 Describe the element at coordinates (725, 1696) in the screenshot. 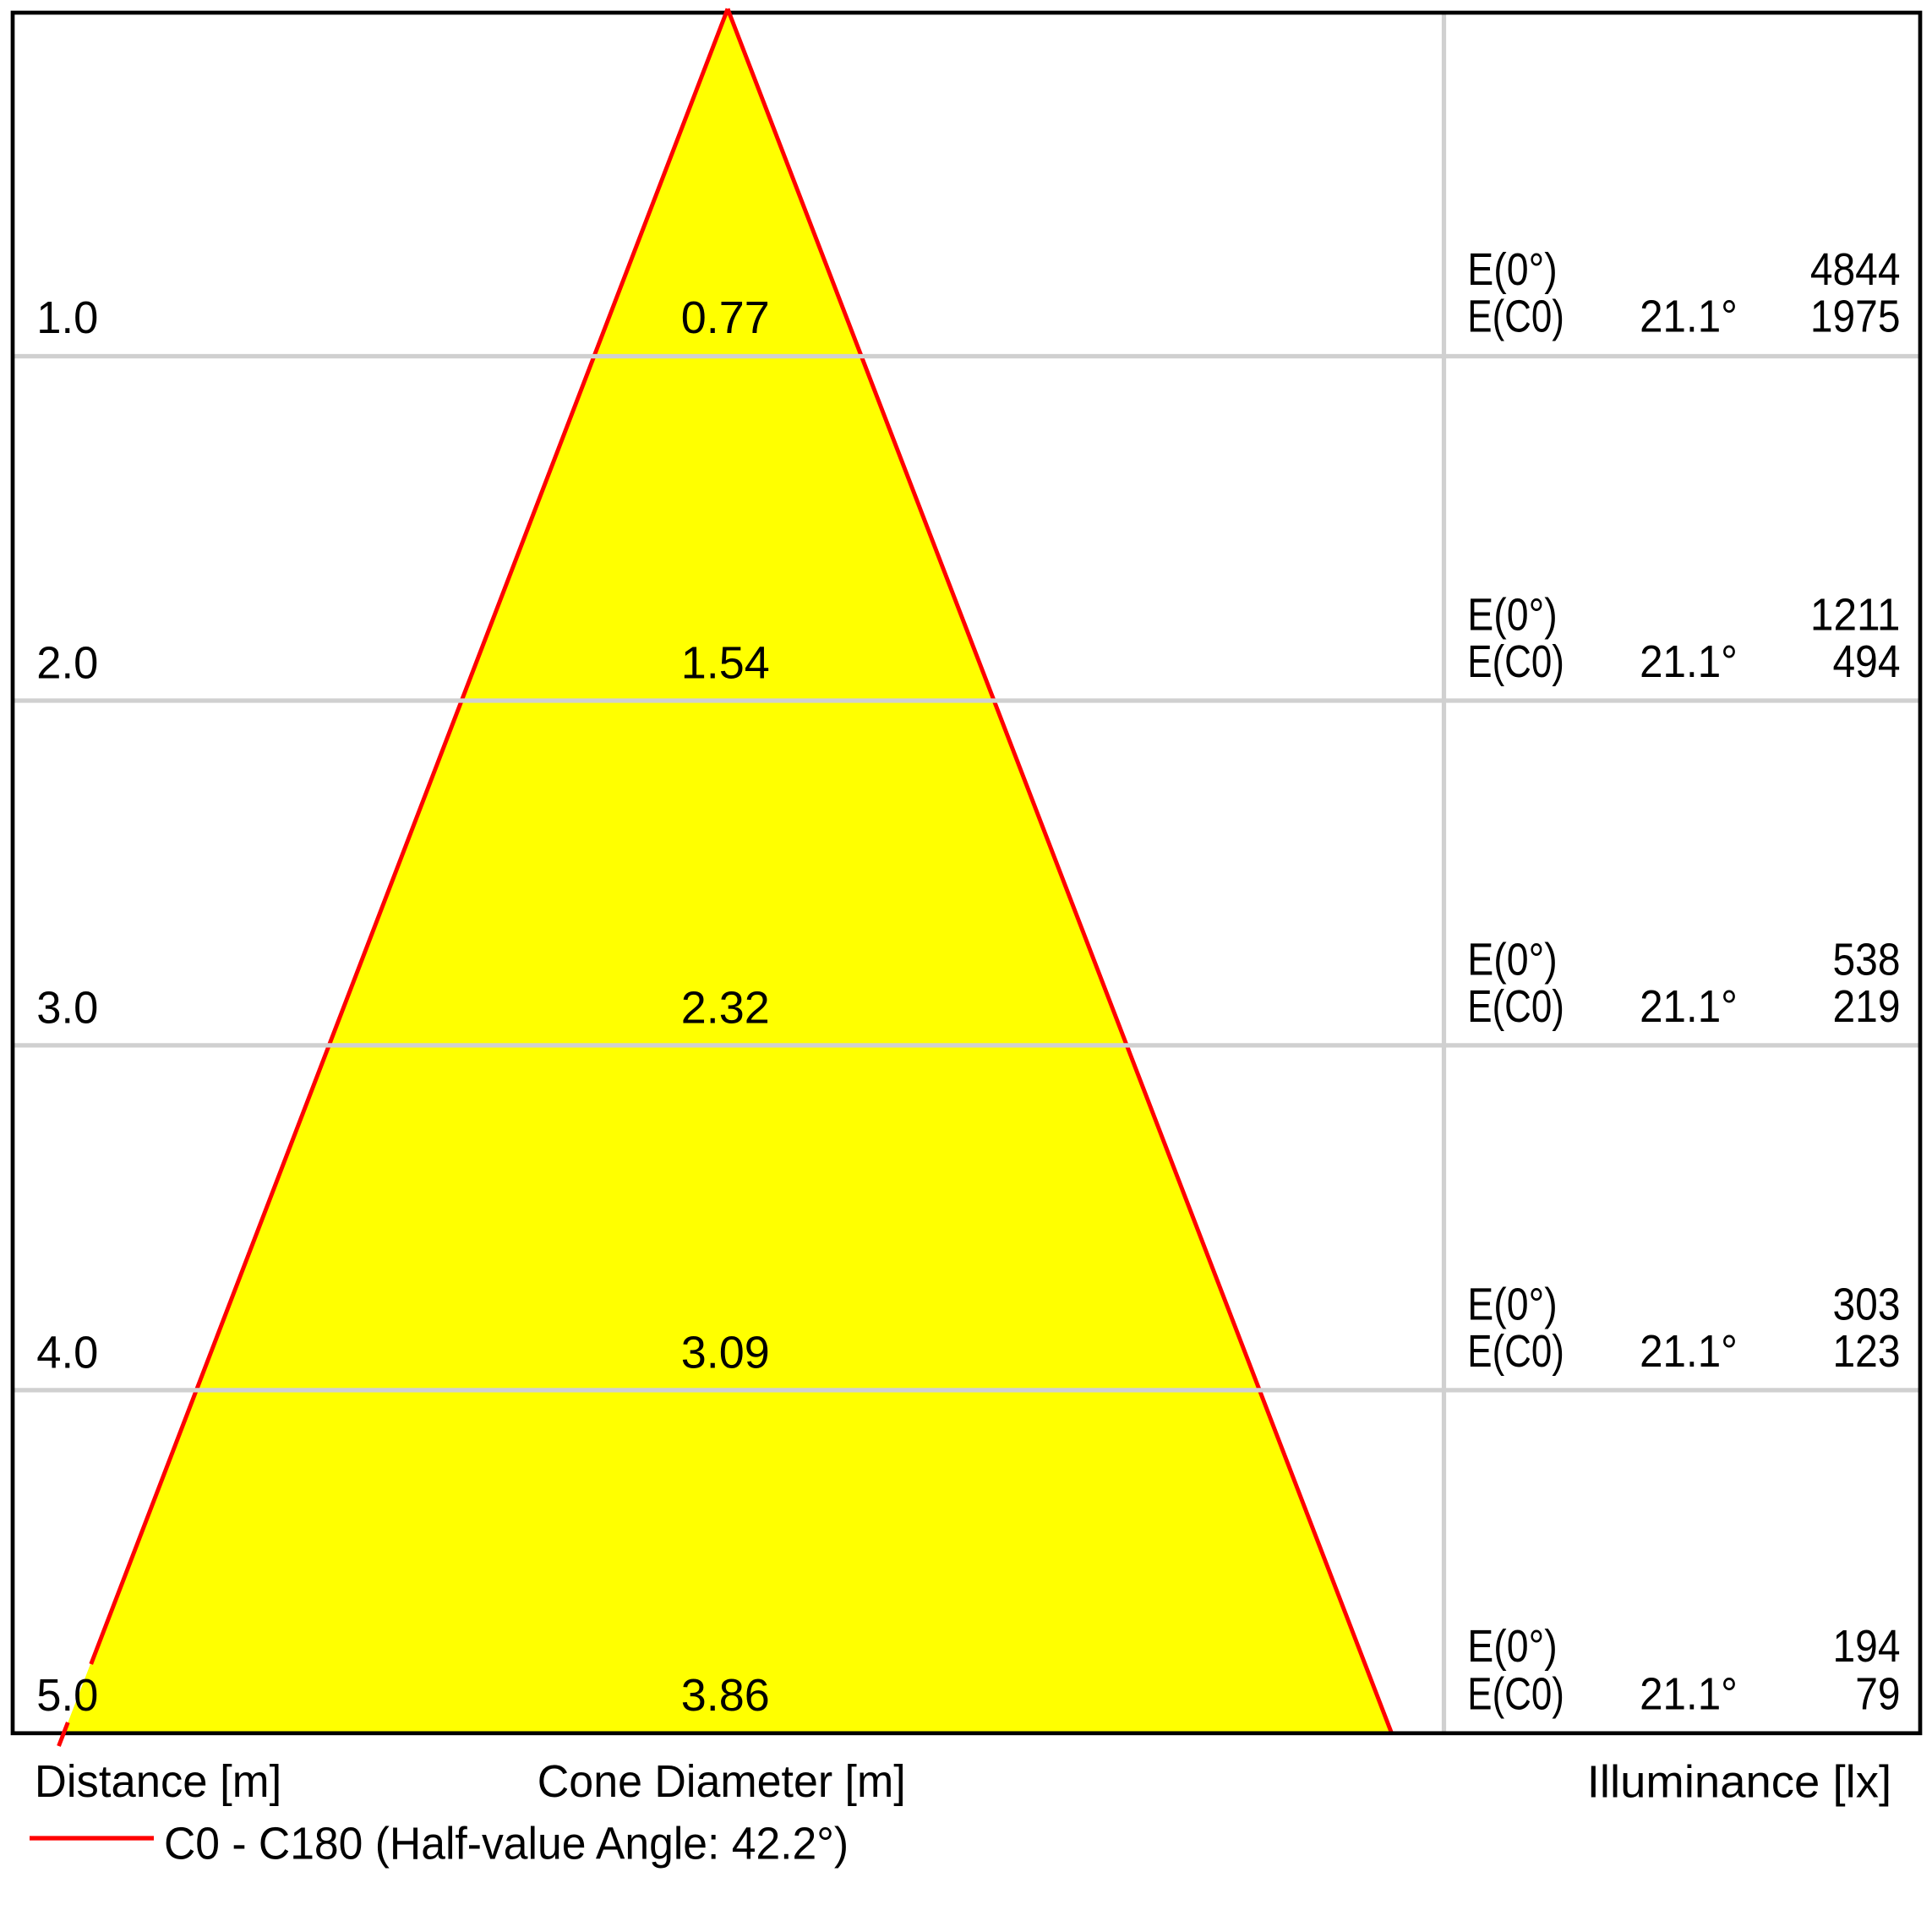

I see `svg-text: 3.86` at that location.